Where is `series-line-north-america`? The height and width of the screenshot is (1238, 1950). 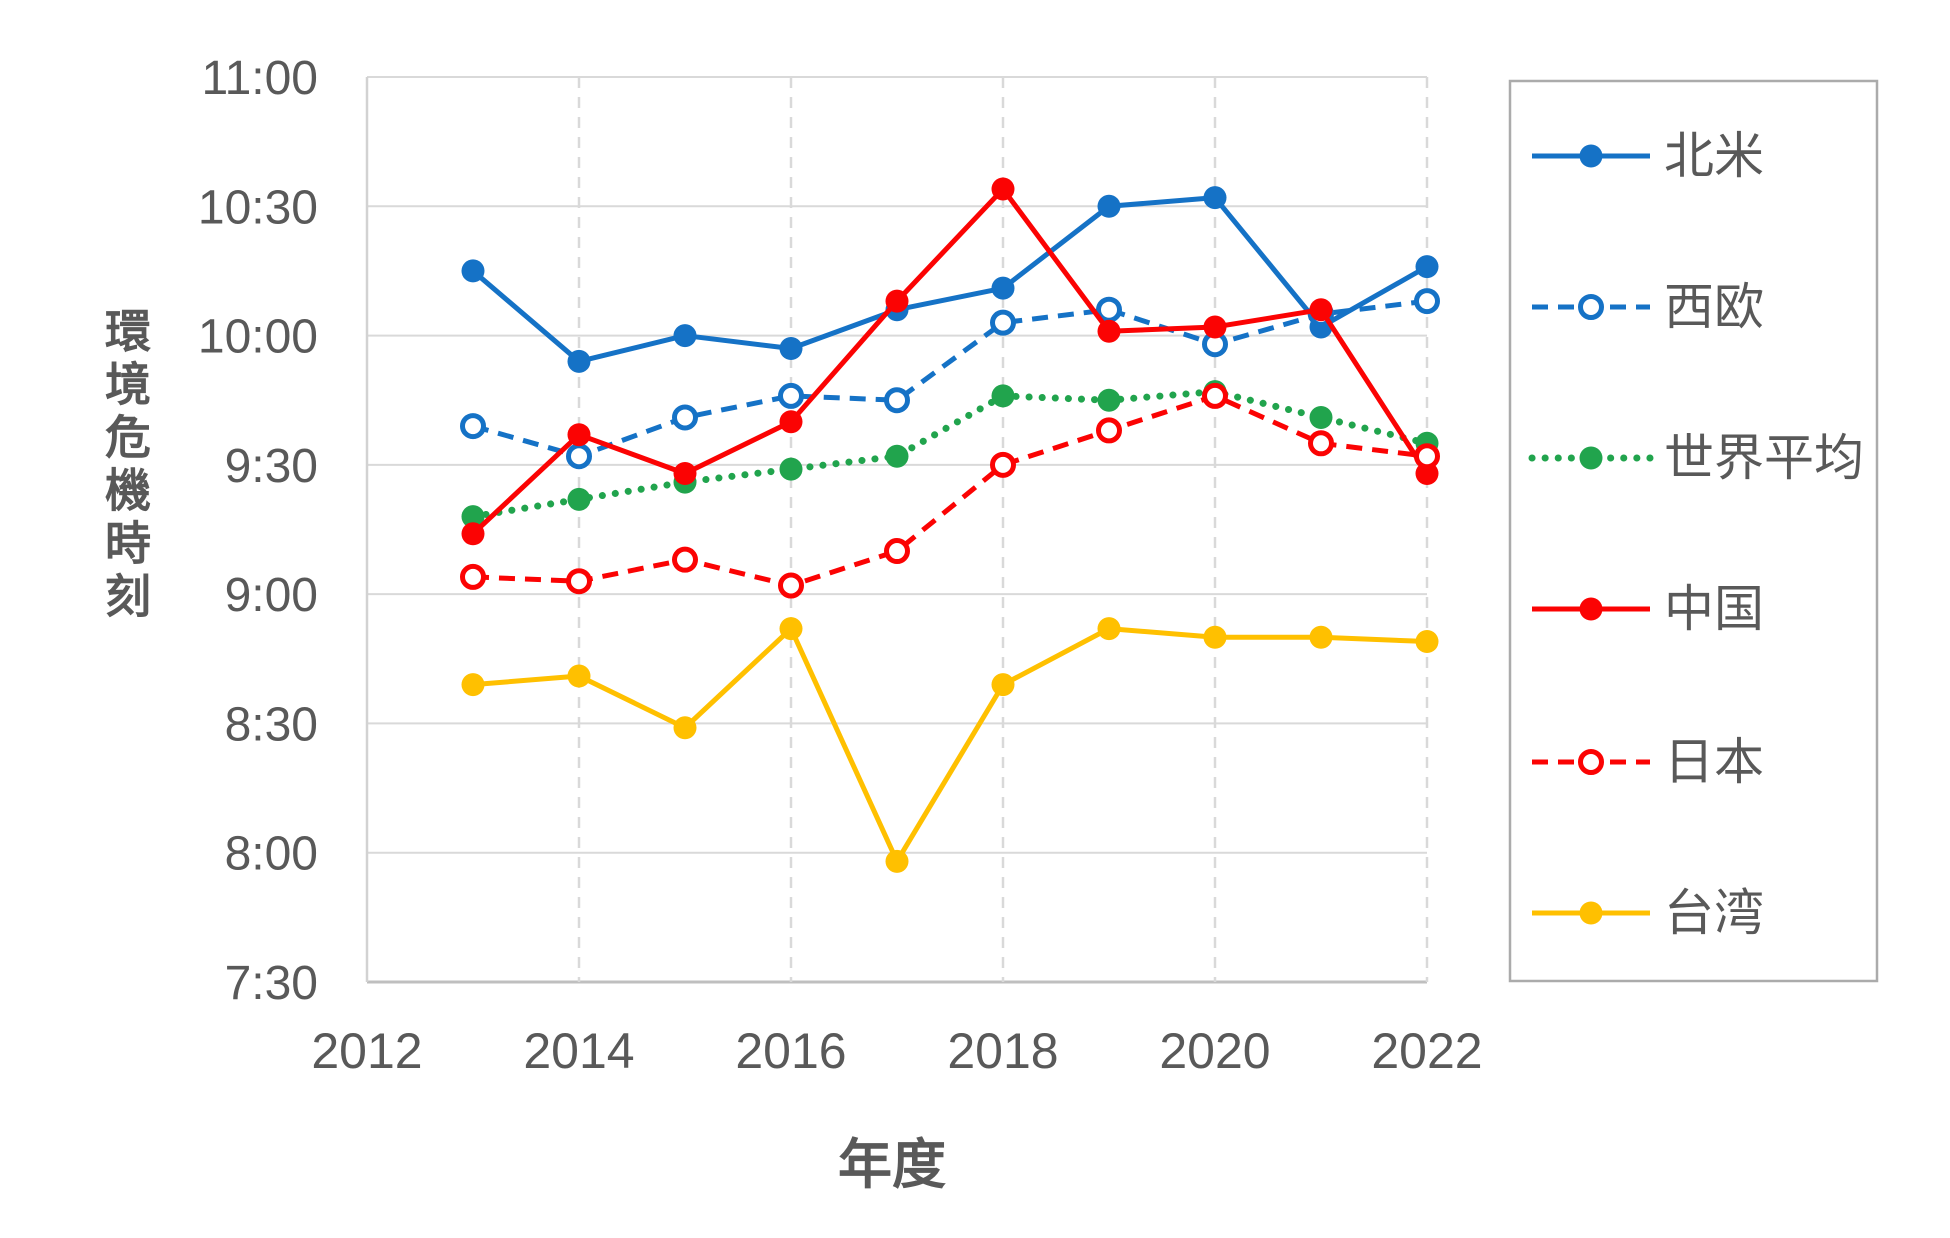
series-line-north-america is located at coordinates (950, 279).